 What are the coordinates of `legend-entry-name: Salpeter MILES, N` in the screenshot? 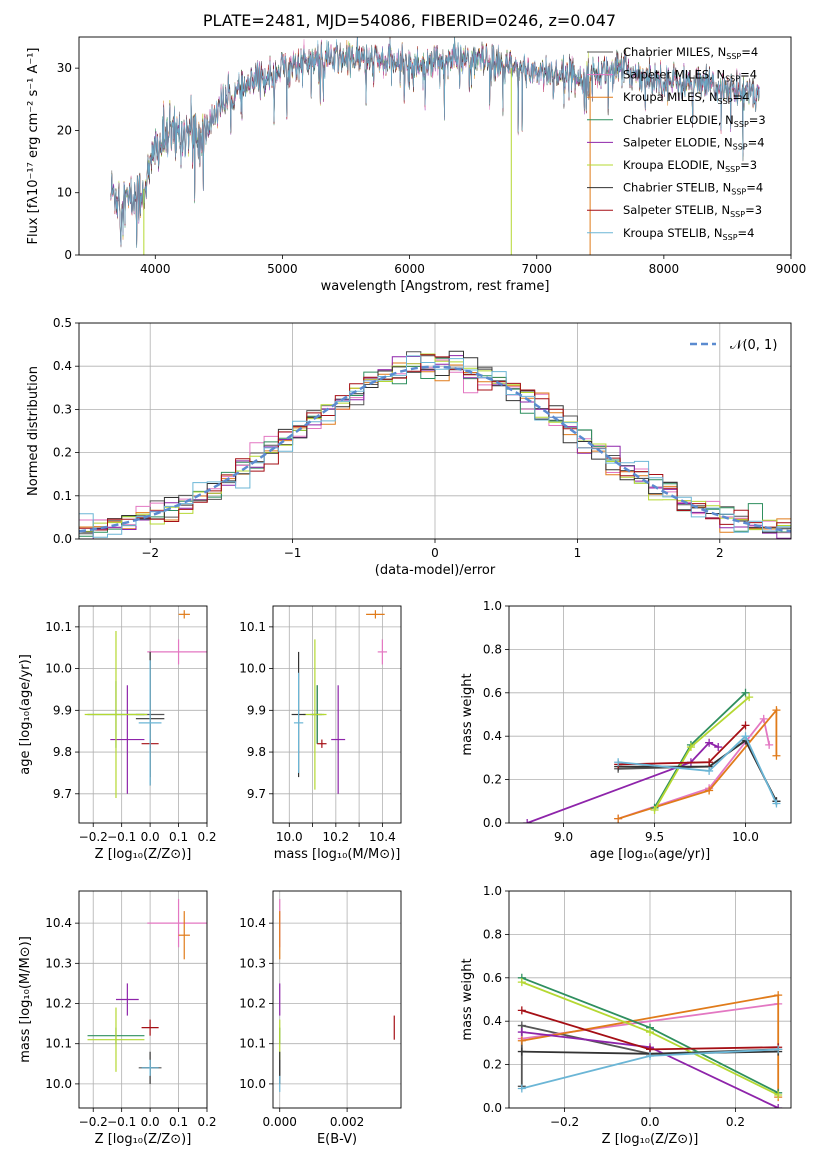 It's located at (674, 75).